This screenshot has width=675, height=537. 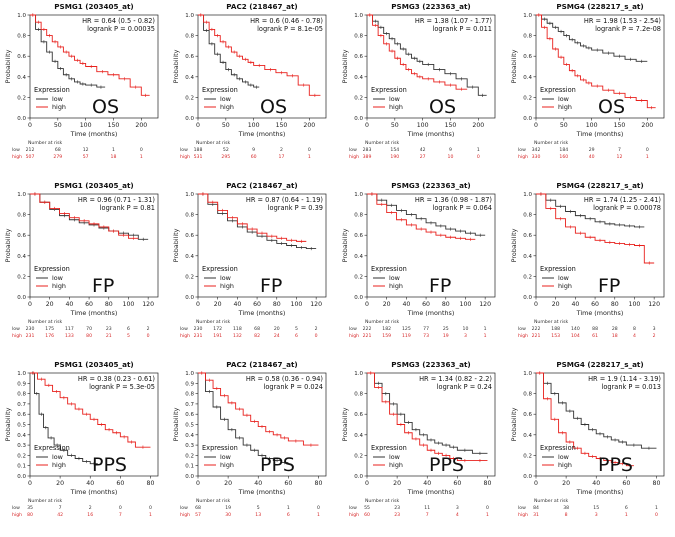 What do you see at coordinates (60, 515) in the screenshot?
I see `risk-count-high: 42` at bounding box center [60, 515].